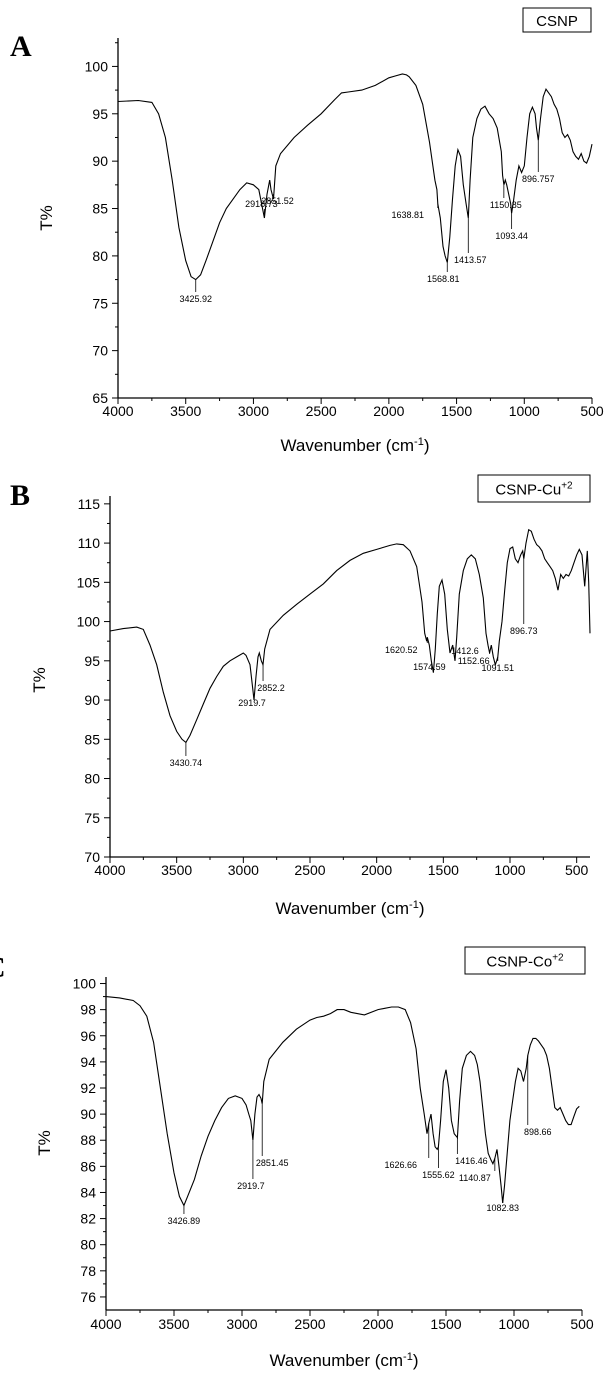 This screenshot has height=1386, width=607. I want to click on y-tick-label: 92, so click(88, 1088).